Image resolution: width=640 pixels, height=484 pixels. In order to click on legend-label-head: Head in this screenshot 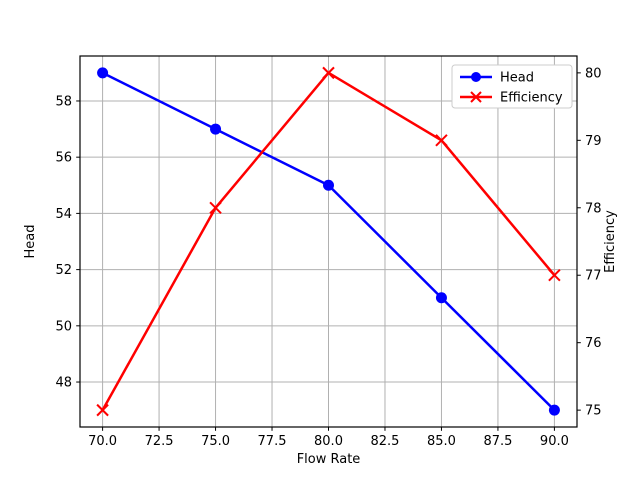, I will do `click(517, 78)`.